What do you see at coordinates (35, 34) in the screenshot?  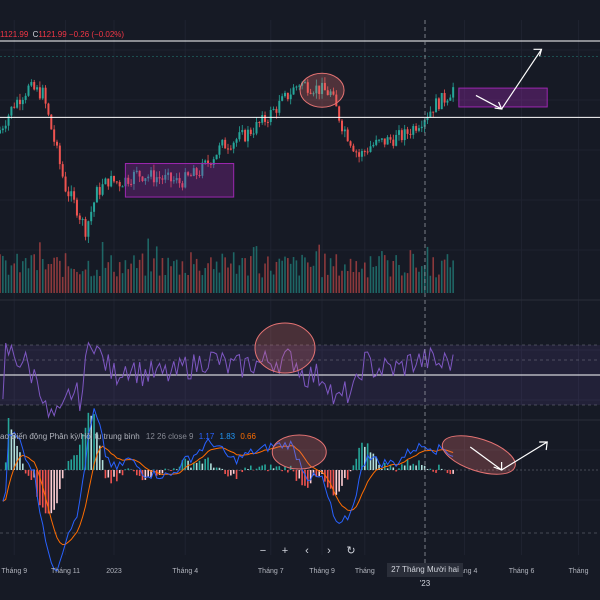 I see `close-key: C` at bounding box center [35, 34].